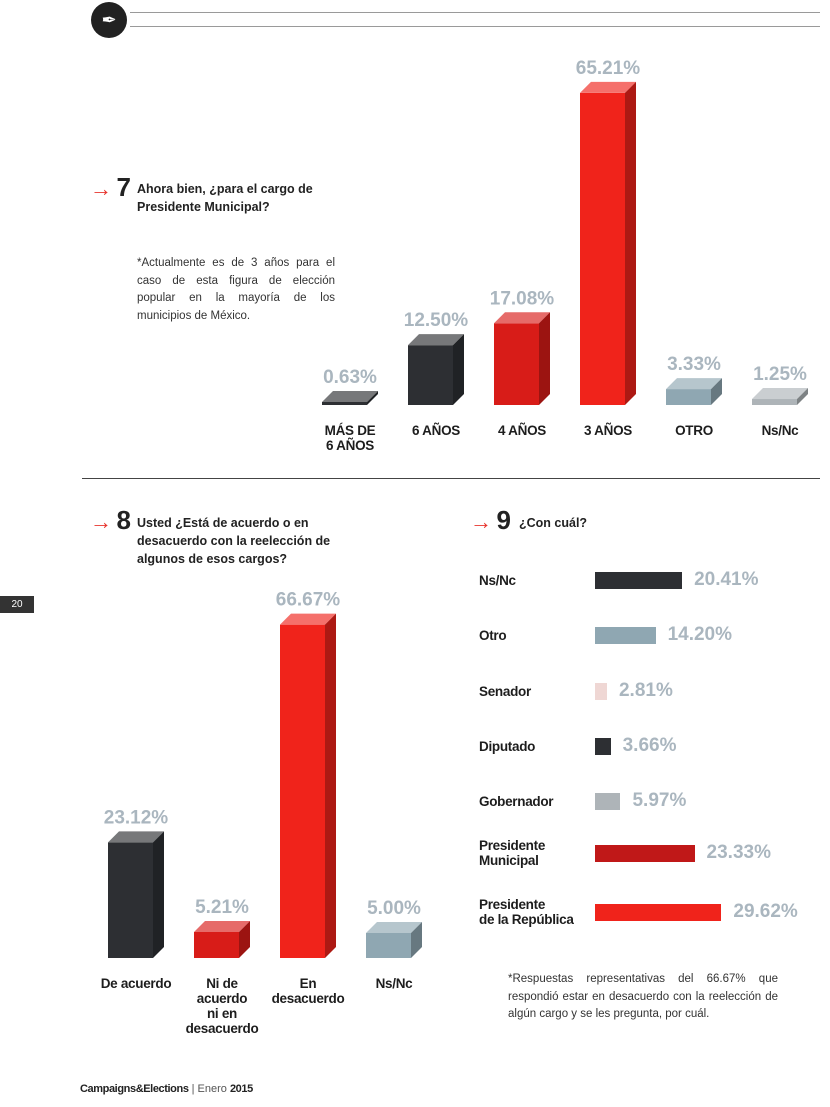 This screenshot has width=830, height=1107. What do you see at coordinates (700, 634) in the screenshot?
I see `hbar-value-label: 14.20%` at bounding box center [700, 634].